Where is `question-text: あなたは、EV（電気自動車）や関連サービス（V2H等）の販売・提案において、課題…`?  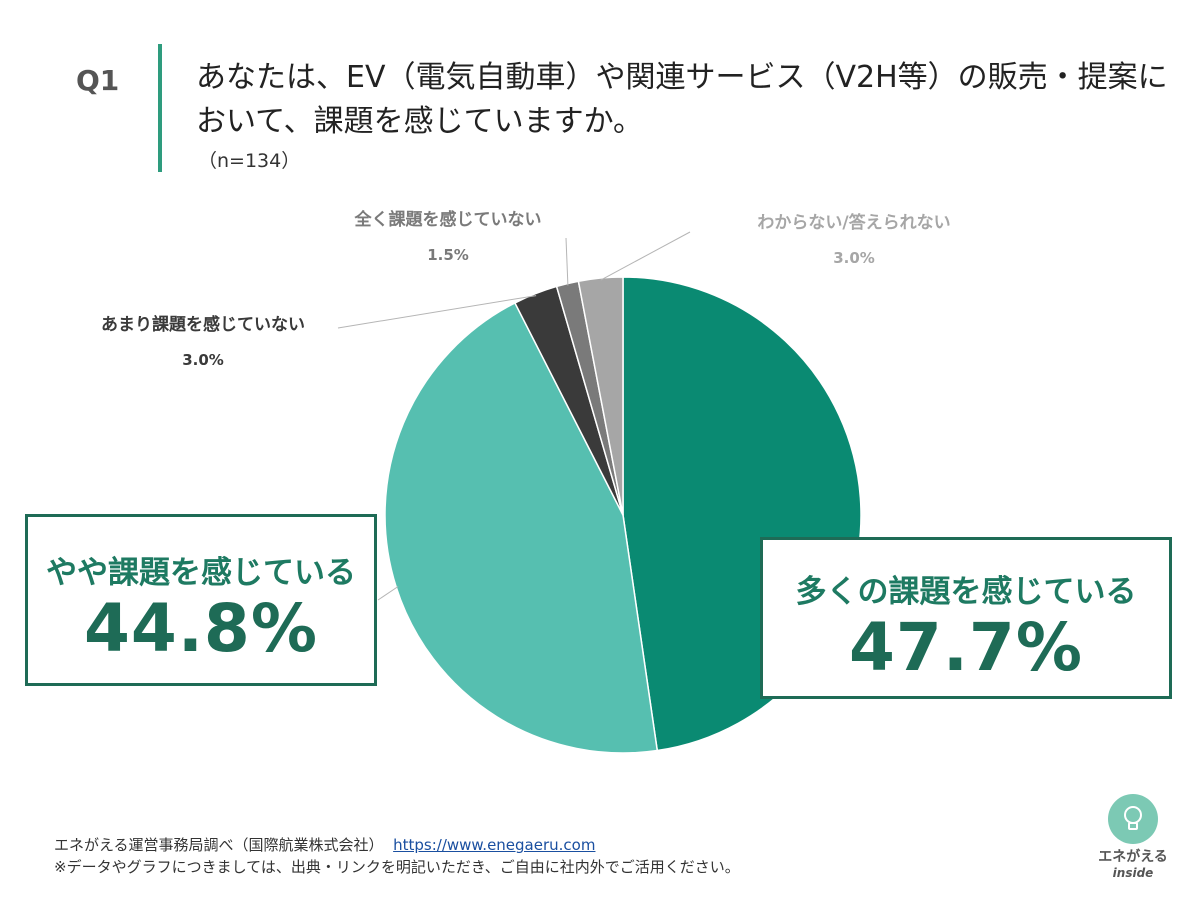
question-text: あなたは、EV（電気自動車）や関連サービス（V2H等）の販売・提案において、課題… is located at coordinates (682, 99).